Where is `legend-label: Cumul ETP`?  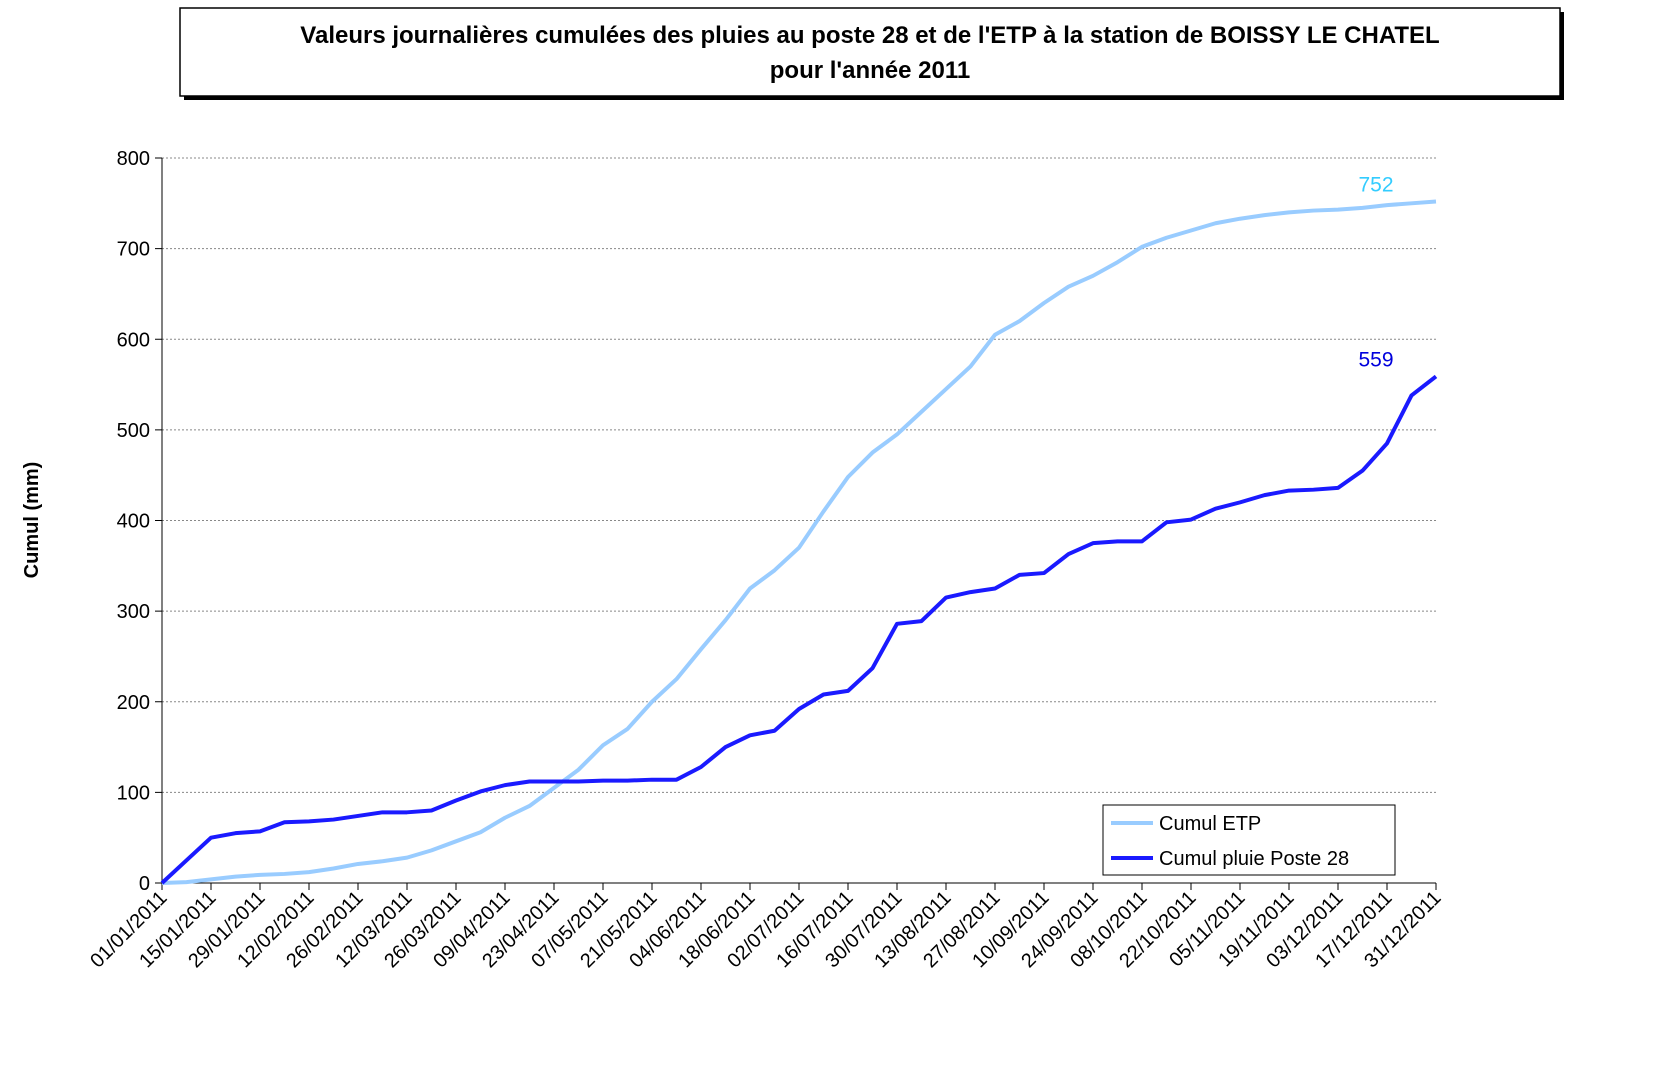 legend-label: Cumul ETP is located at coordinates (1210, 824).